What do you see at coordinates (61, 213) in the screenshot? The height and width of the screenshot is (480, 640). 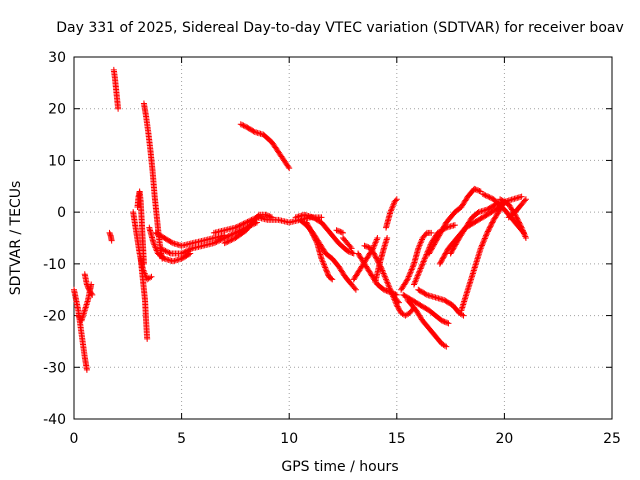 I see `y-tick-label: 0` at bounding box center [61, 213].